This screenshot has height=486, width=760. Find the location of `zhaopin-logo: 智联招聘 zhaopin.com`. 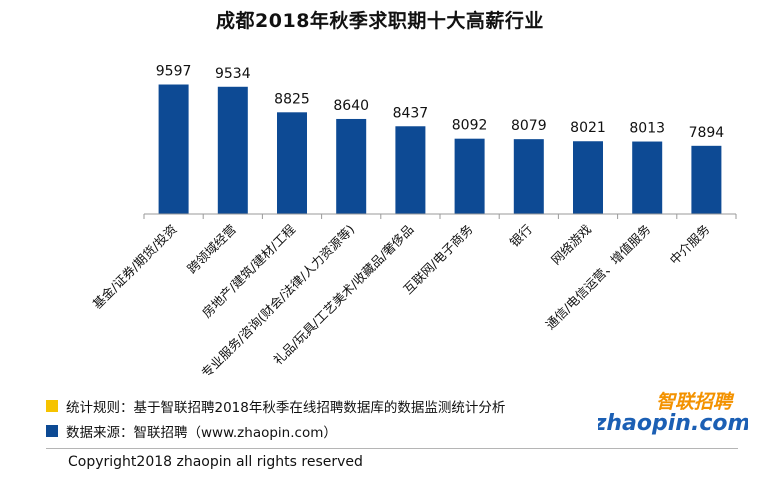

zhaopin-logo: 智联招聘 zhaopin.com is located at coordinates (673, 413).